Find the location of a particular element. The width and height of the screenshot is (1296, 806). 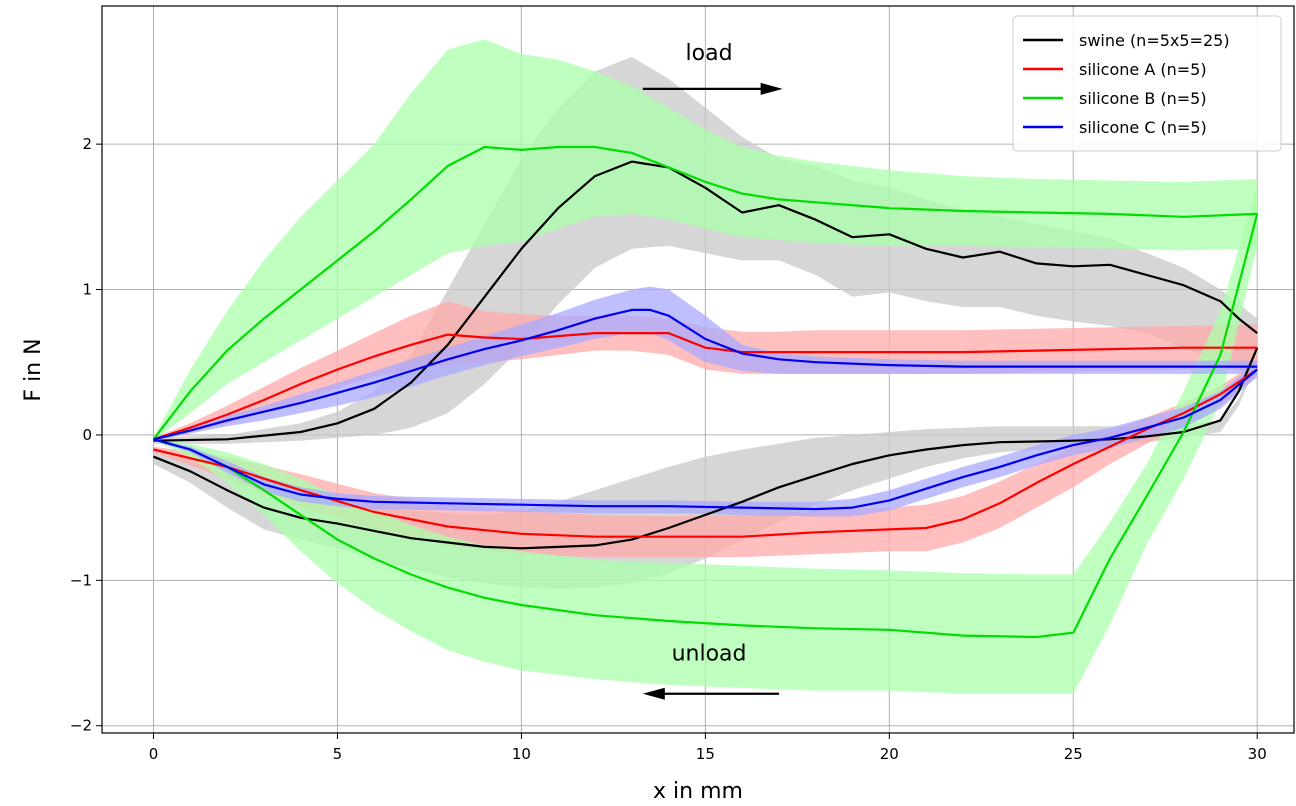

x-tick-label: 0 is located at coordinates (154, 754).